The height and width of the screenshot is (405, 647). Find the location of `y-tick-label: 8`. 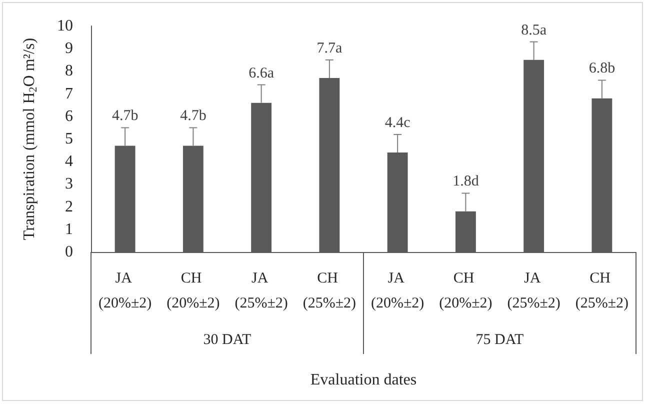

y-tick-label: 8 is located at coordinates (69, 71).